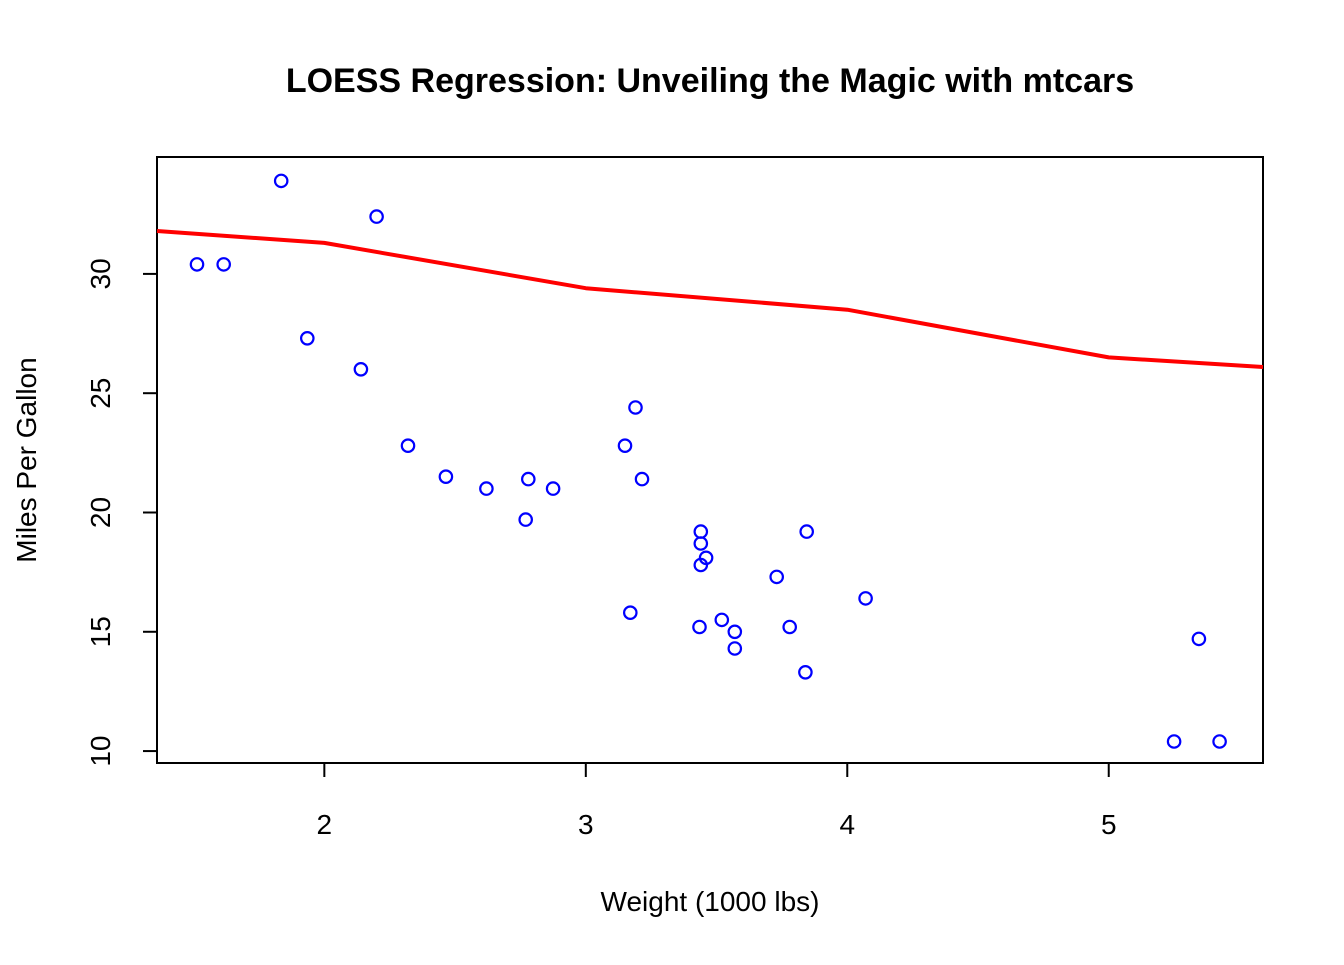 The height and width of the screenshot is (965, 1344). Describe the element at coordinates (847, 824) in the screenshot. I see `x-tick-label: 4` at that location.